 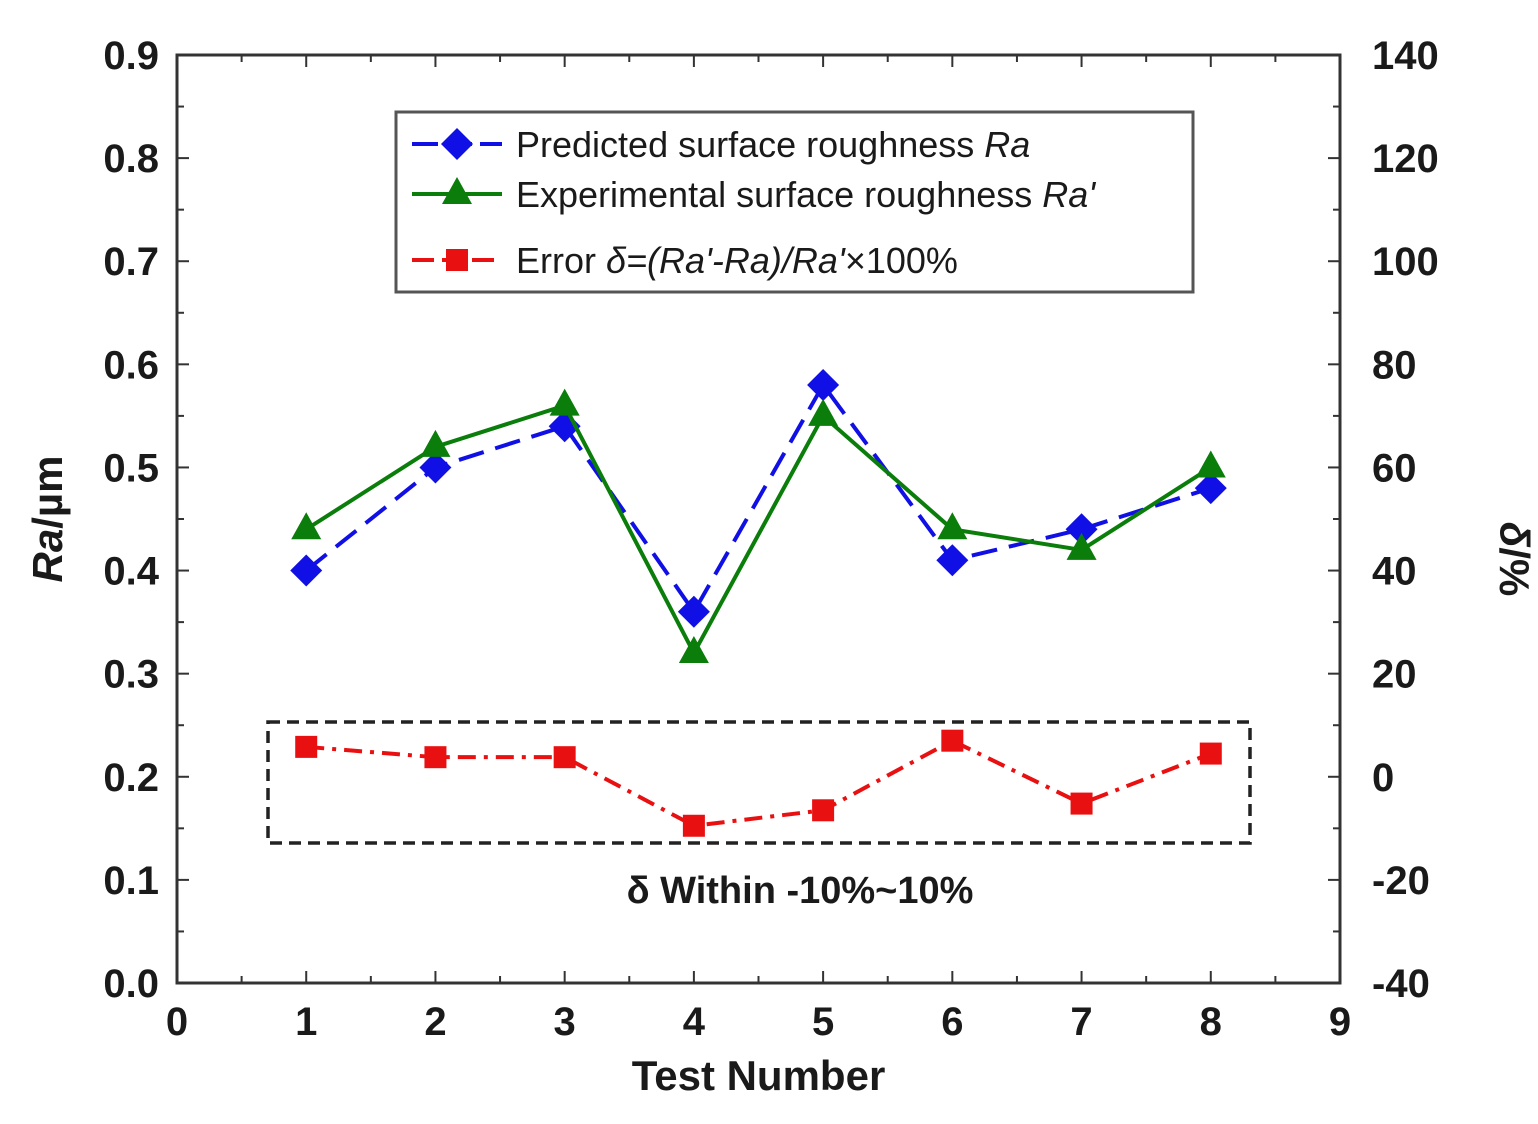 What do you see at coordinates (1405, 262) in the screenshot?
I see `y2-tick-label: 100` at bounding box center [1405, 262].